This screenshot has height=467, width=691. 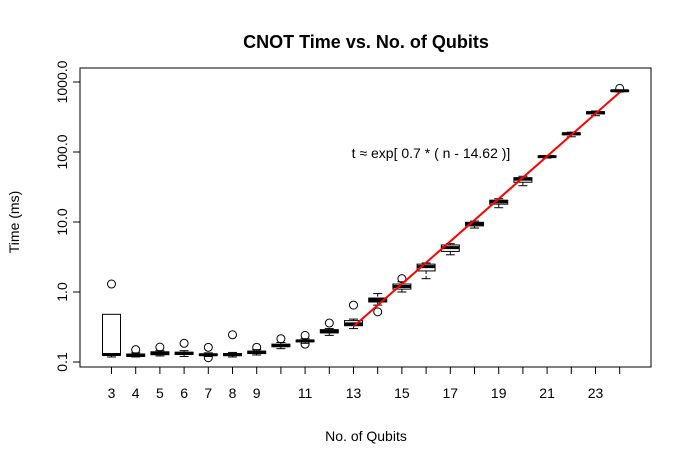 I want to click on y-tick-label: 1000.0, so click(x=62, y=81).